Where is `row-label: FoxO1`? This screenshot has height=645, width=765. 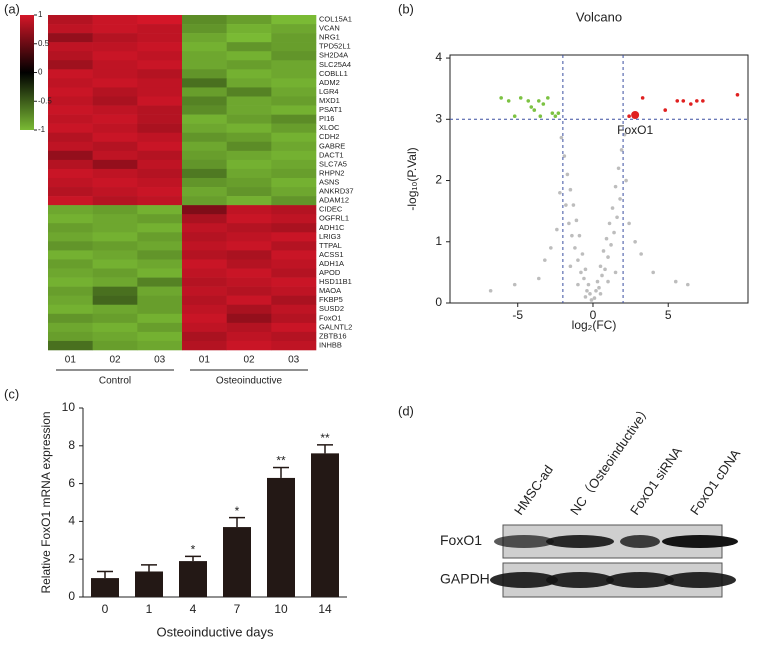 row-label: FoxO1 is located at coordinates (461, 540).